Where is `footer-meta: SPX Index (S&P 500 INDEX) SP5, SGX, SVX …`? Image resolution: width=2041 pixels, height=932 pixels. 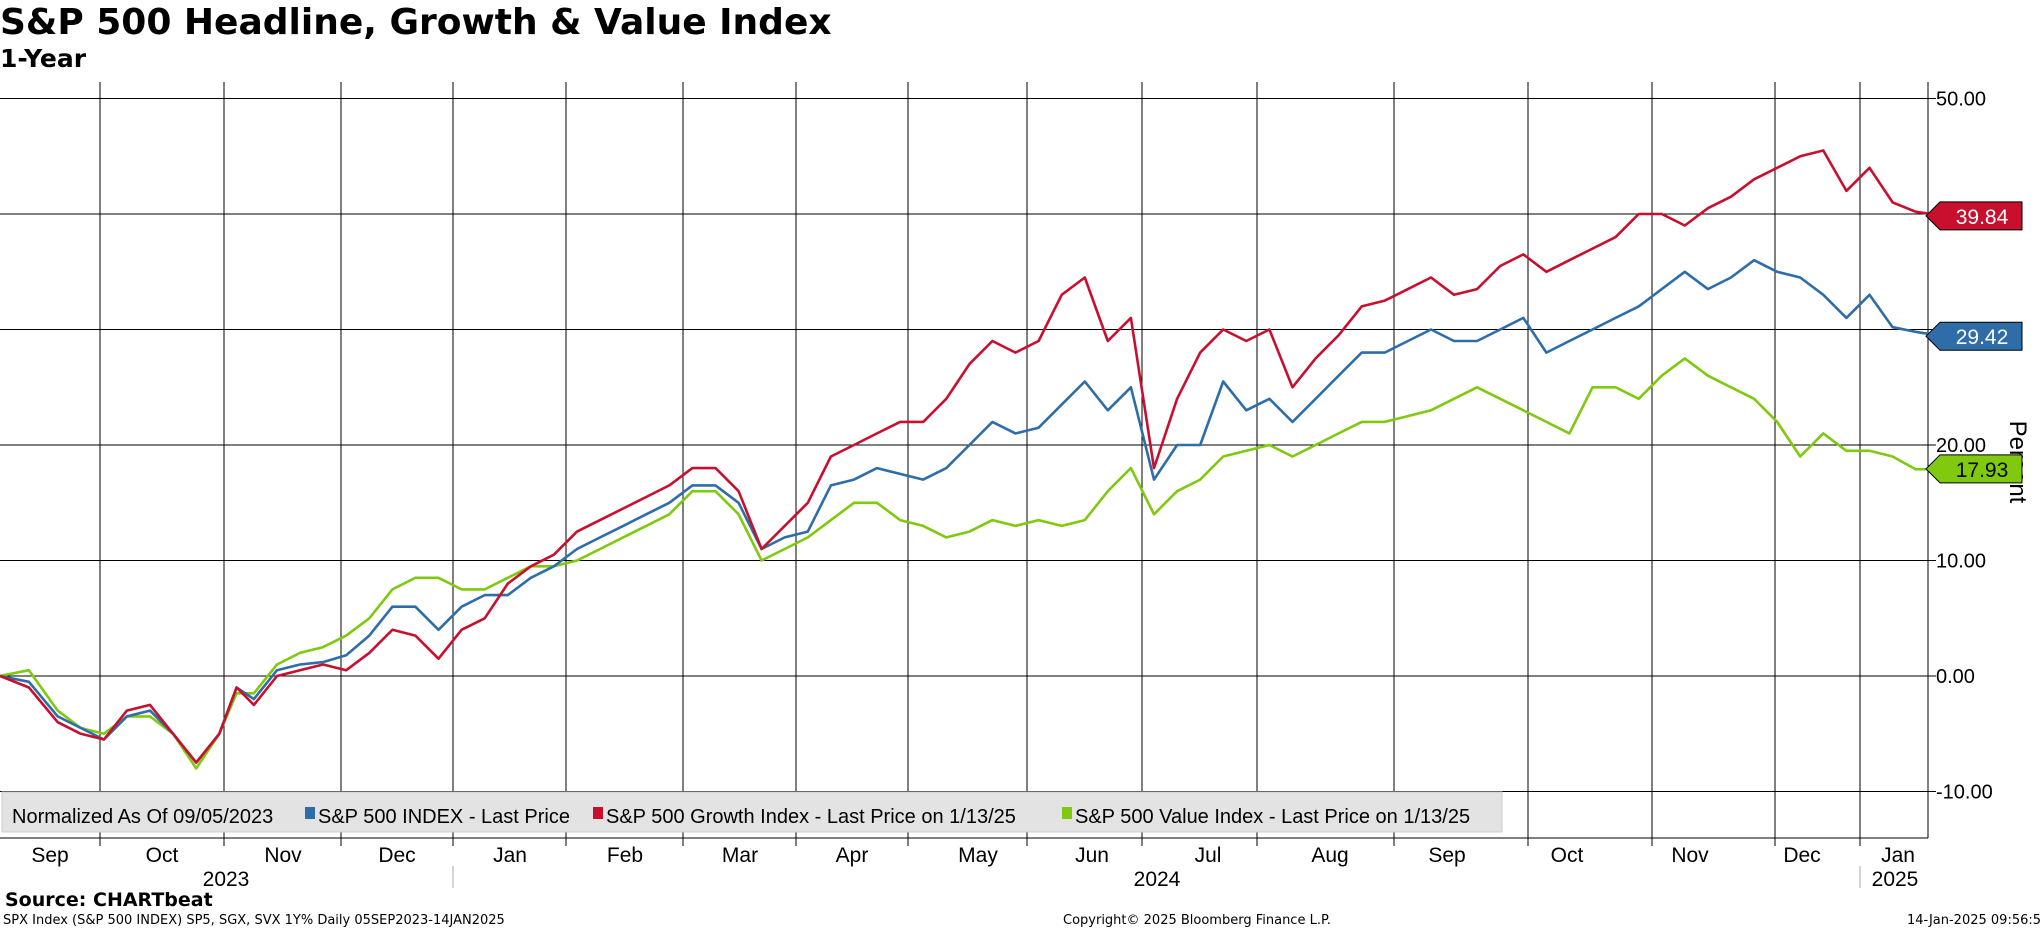
footer-meta: SPX Index (S&P 500 INDEX) SP5, SGX, SVX … is located at coordinates (254, 920).